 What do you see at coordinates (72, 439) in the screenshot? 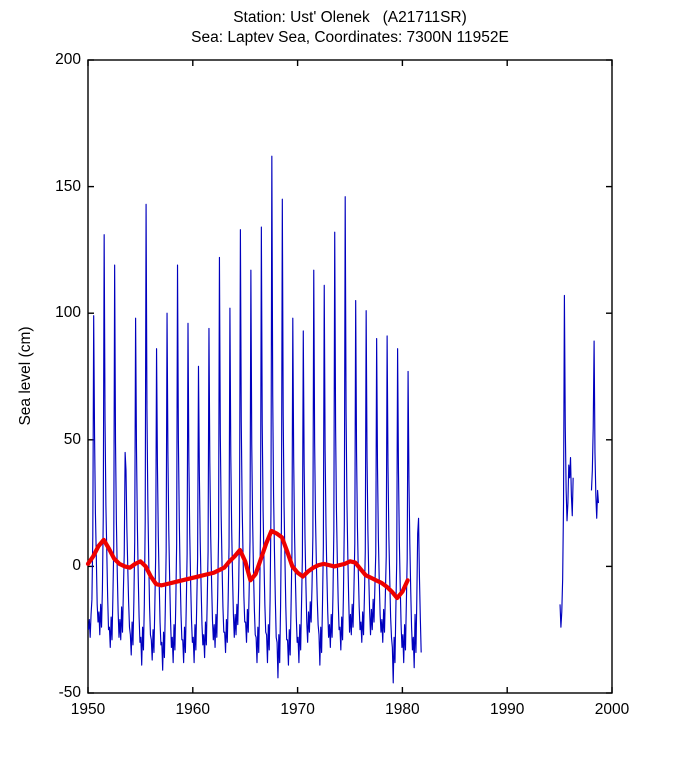
I see `y-tick-label: 50` at bounding box center [72, 439].